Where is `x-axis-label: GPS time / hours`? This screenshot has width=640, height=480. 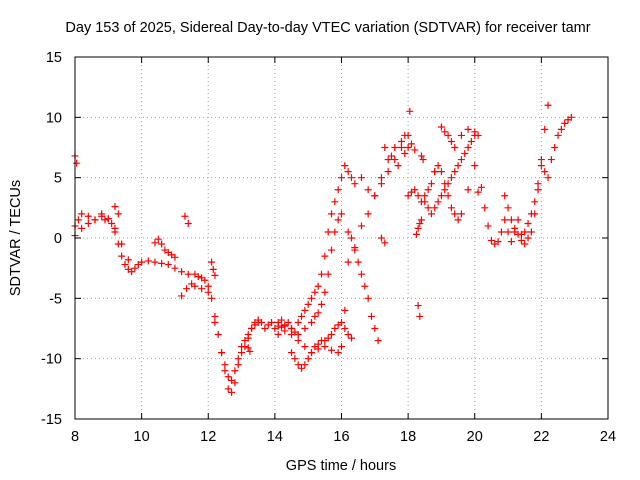 x-axis-label: GPS time / hours is located at coordinates (341, 466).